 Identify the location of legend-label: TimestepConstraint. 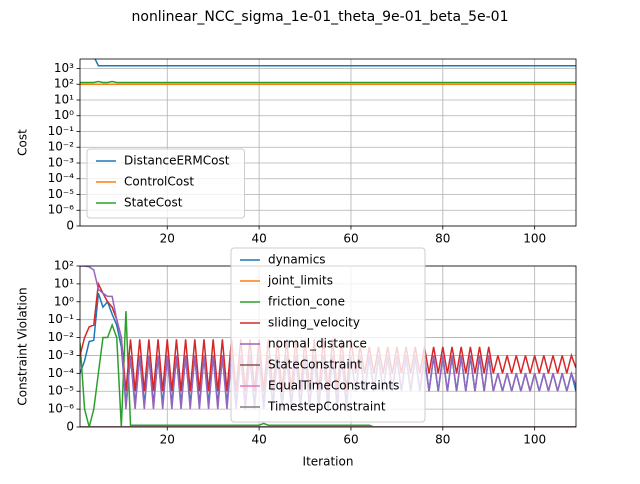
(326, 407).